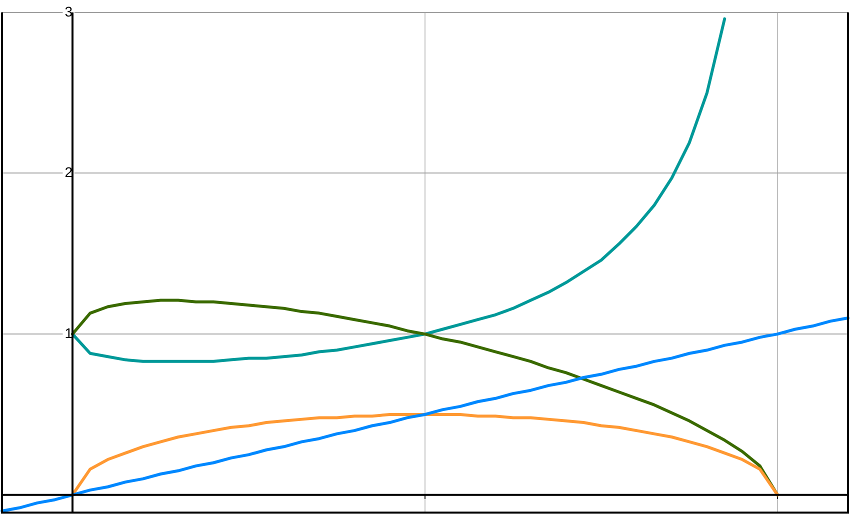 Image resolution: width=850 pixels, height=525 pixels. I want to click on y-tick-label: 1, so click(68, 332).